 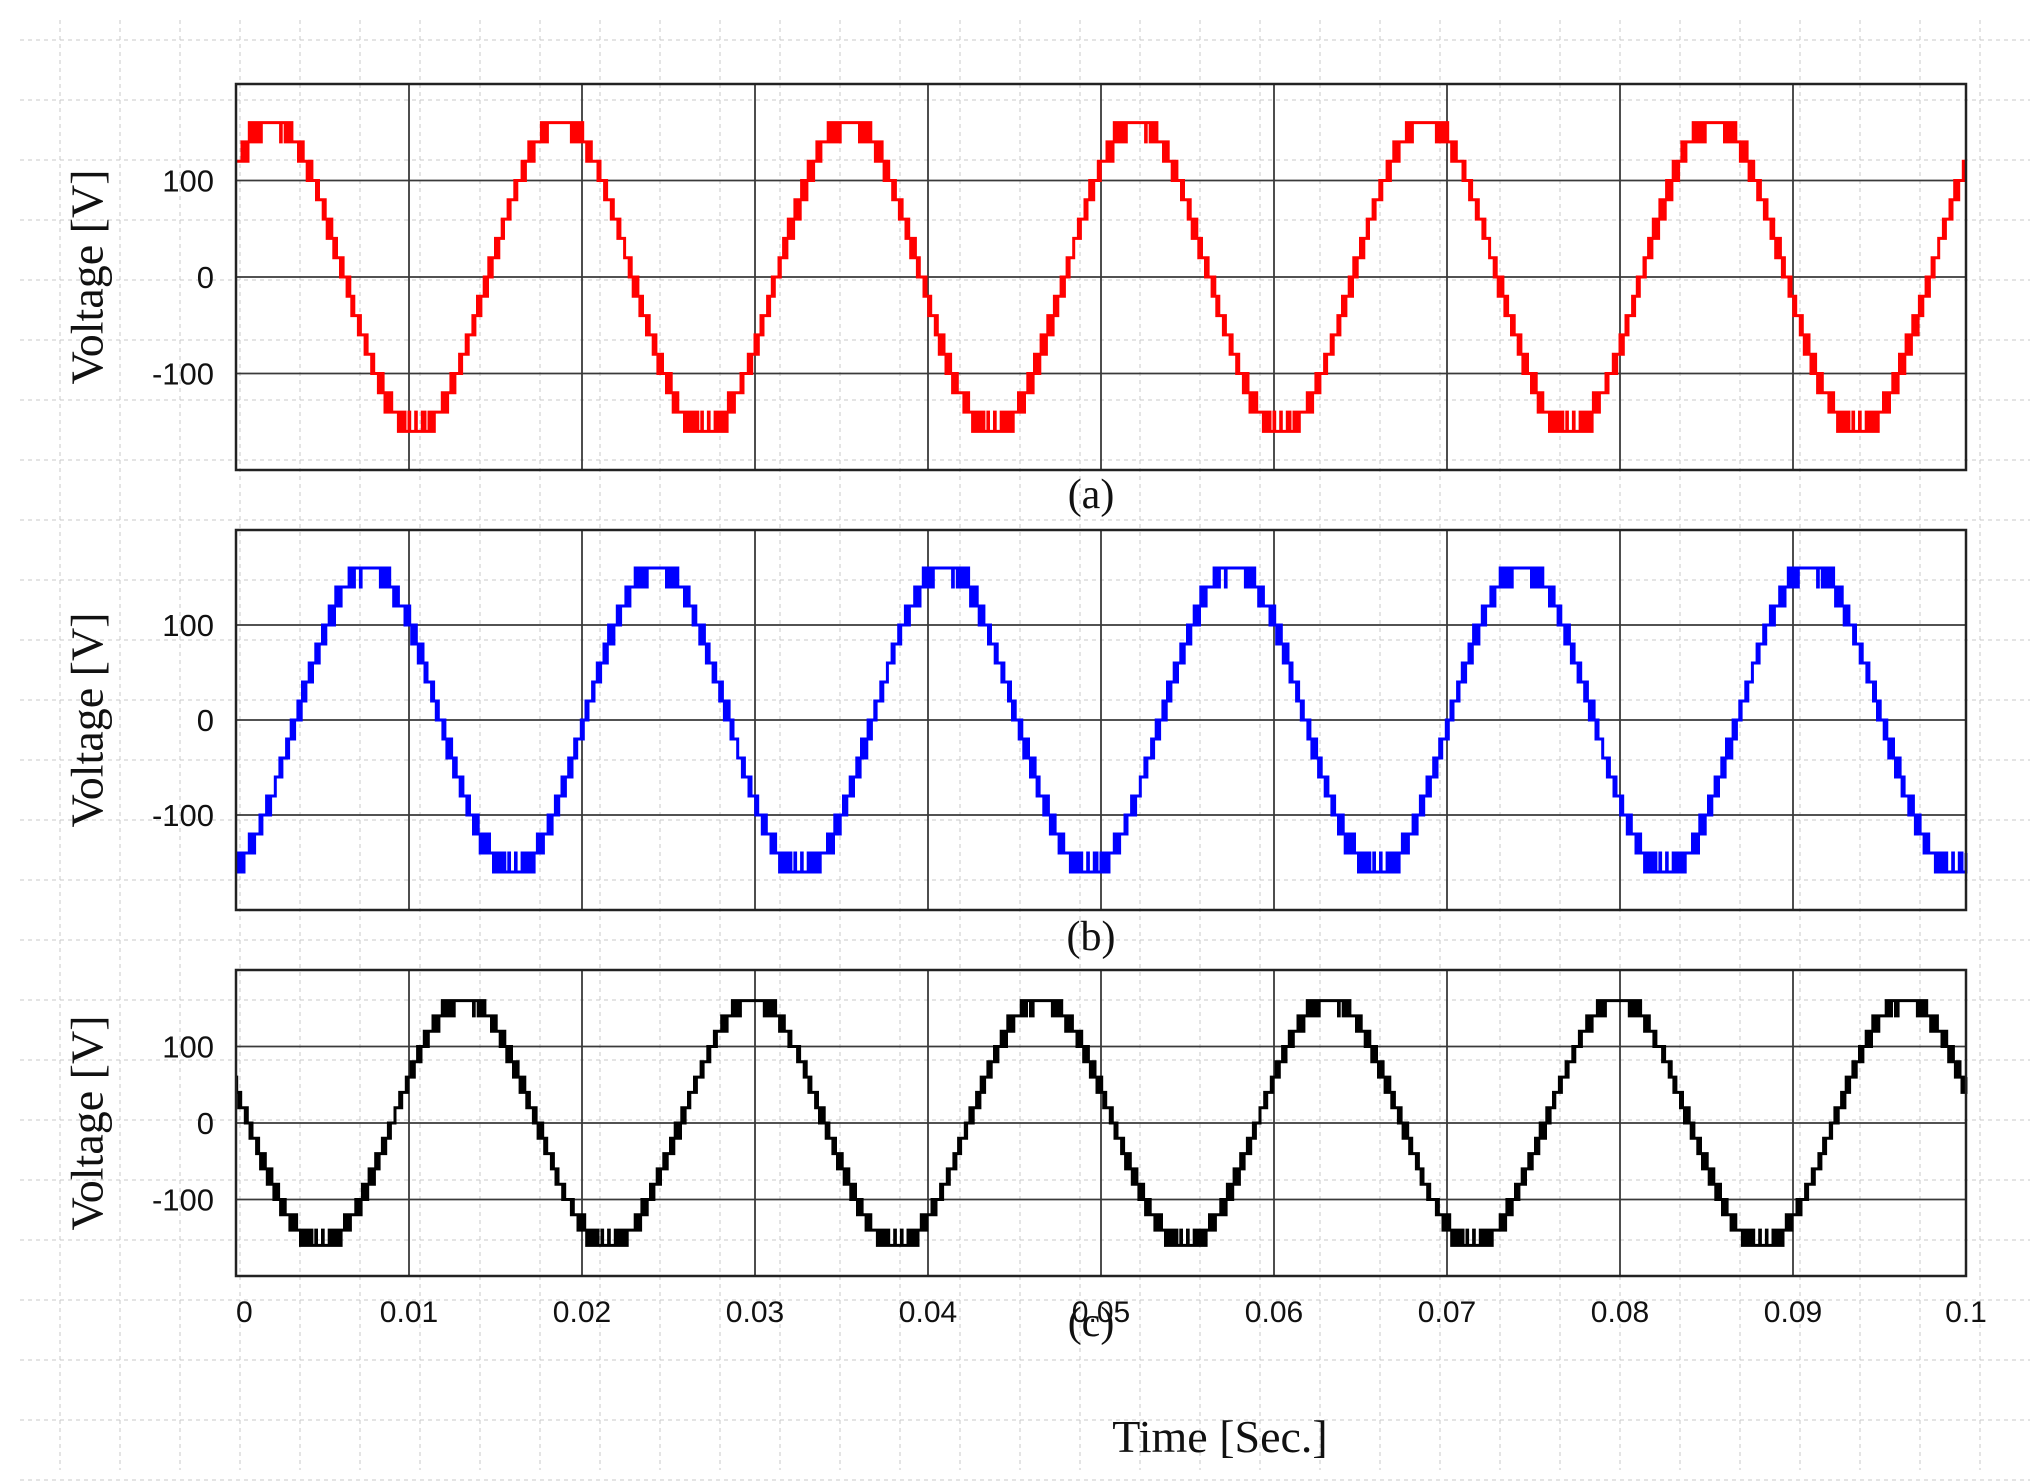 I want to click on x-tick-label: 0.05, so click(x=1101, y=1312).